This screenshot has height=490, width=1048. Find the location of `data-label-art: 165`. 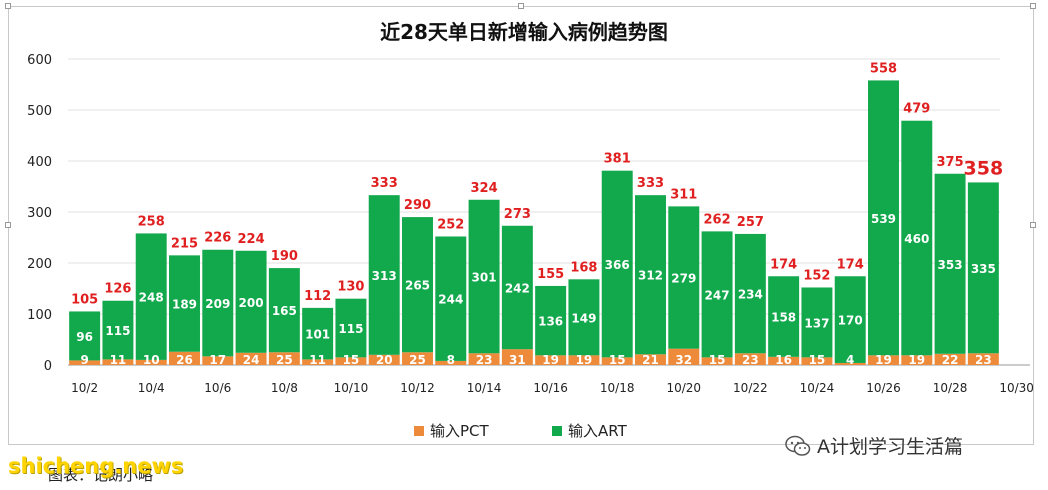

data-label-art: 165 is located at coordinates (284, 311).